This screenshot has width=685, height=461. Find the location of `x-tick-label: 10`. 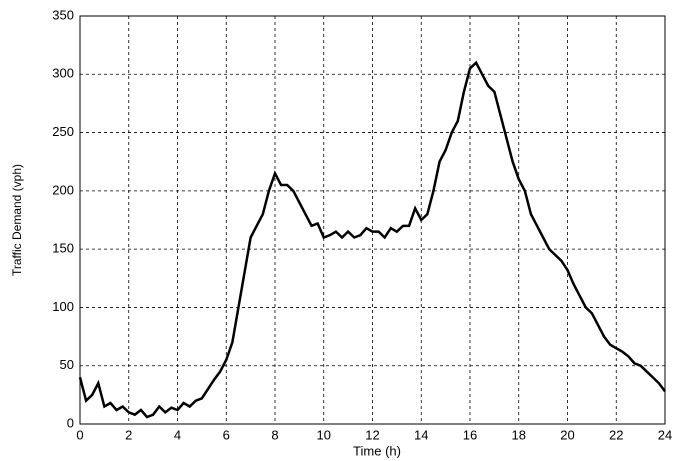

x-tick-label: 10 is located at coordinates (324, 434).